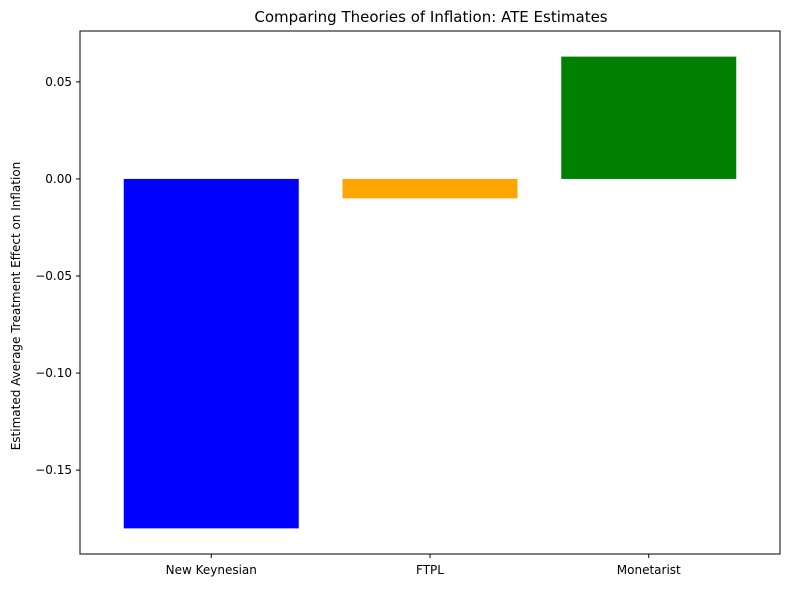  What do you see at coordinates (211, 570) in the screenshot?
I see `x-tick-label: New Keynesian` at bounding box center [211, 570].